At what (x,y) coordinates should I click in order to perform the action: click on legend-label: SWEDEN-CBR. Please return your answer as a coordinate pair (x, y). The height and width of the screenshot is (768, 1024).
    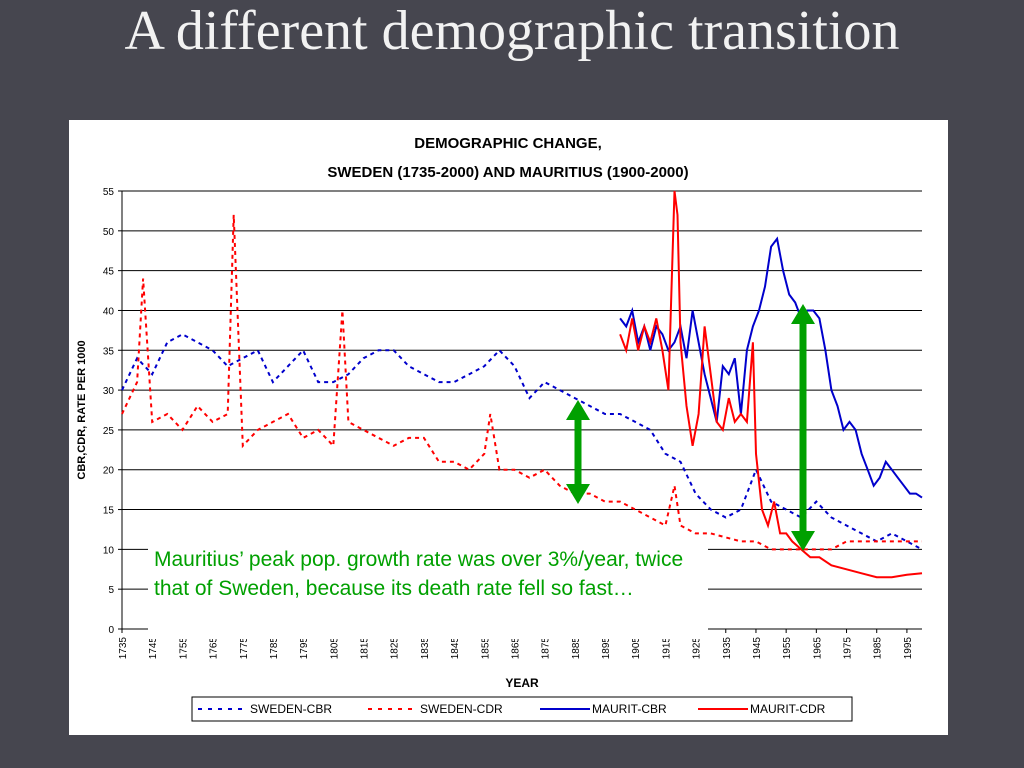
    Looking at the image, I should click on (291, 709).